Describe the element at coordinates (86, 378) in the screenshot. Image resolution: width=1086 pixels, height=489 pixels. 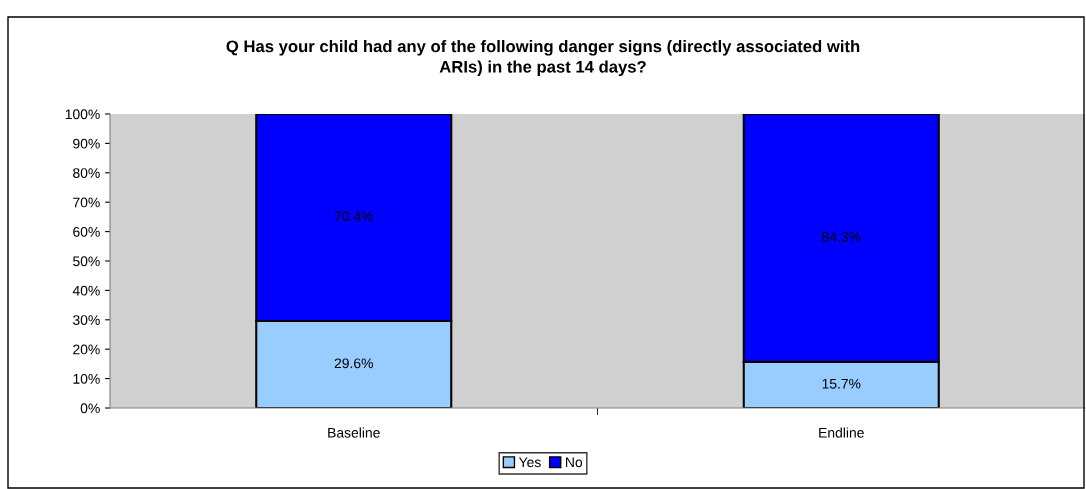
I see `y-tick-label: 10%` at that location.